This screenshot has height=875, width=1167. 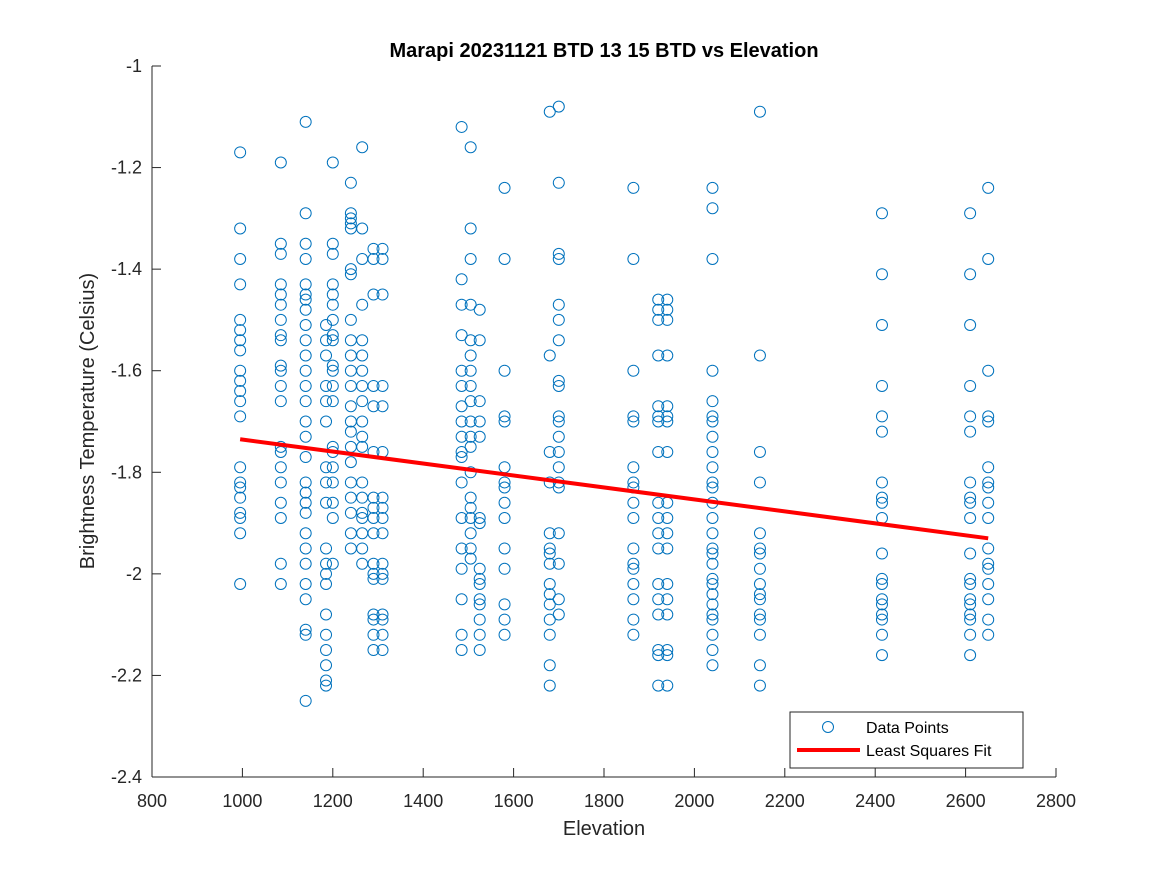 I want to click on y-tick-label: -1.6, so click(x=126, y=371).